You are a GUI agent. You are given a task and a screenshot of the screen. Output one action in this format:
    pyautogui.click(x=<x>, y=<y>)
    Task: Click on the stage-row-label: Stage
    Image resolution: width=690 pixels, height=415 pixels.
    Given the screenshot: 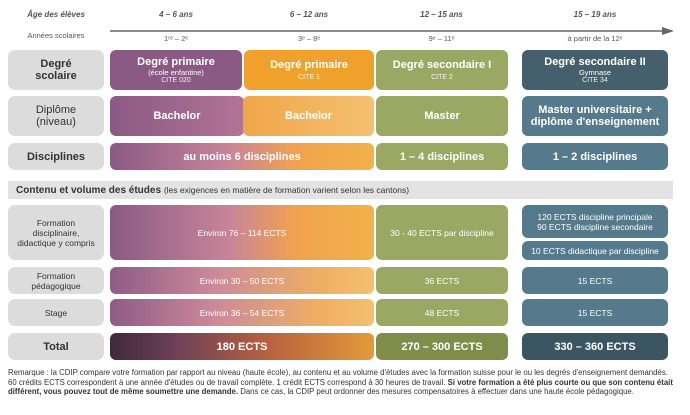 What is the action you would take?
    pyautogui.click(x=56, y=312)
    